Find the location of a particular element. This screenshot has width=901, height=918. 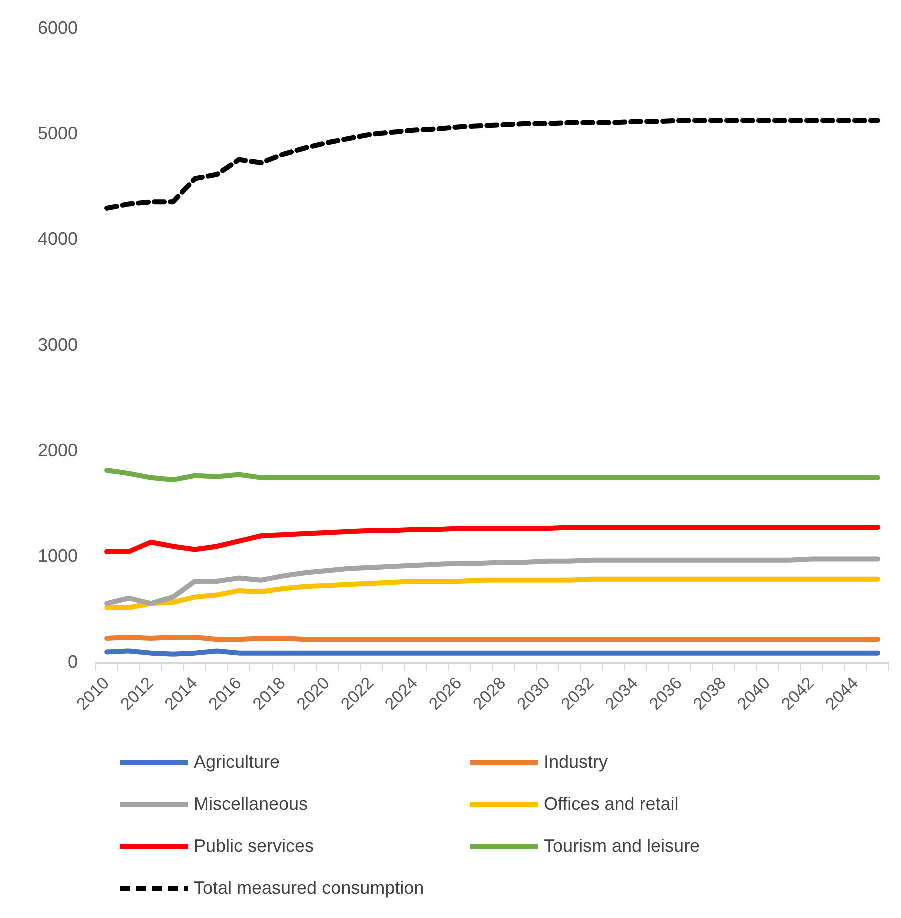

y-tick-label: 3000 is located at coordinates (58, 344).